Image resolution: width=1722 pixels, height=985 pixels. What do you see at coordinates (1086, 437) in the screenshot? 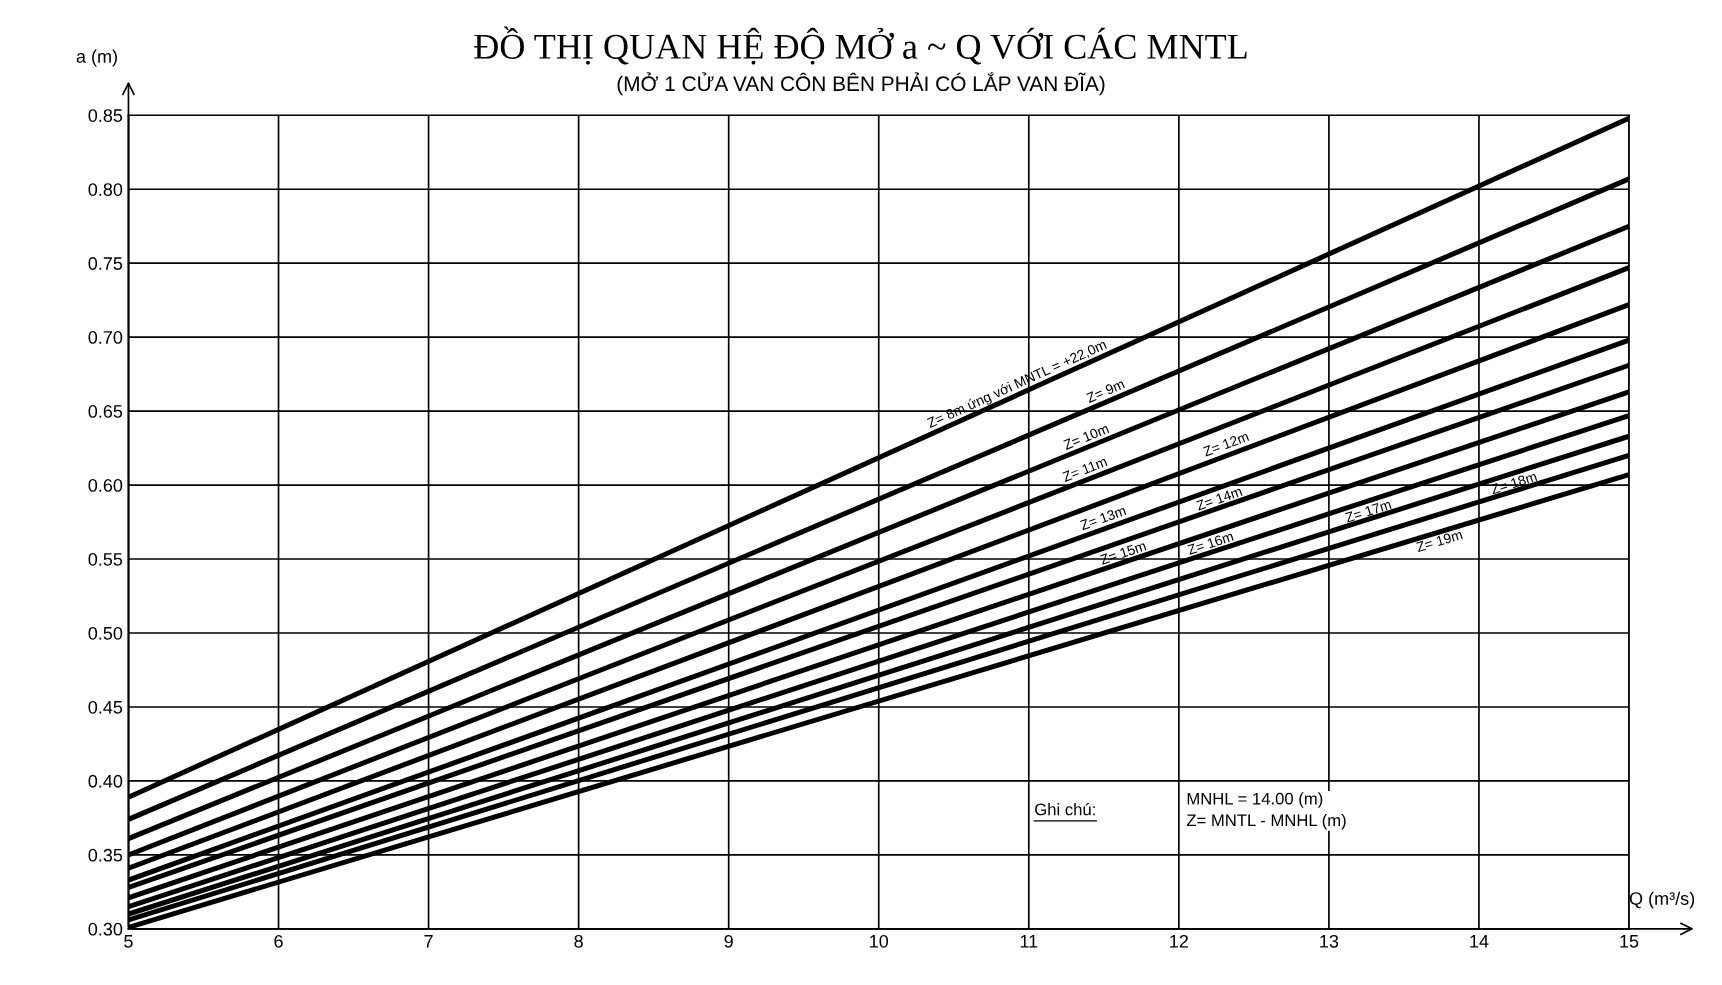
I see `annotation: Z= 10m` at bounding box center [1086, 437].